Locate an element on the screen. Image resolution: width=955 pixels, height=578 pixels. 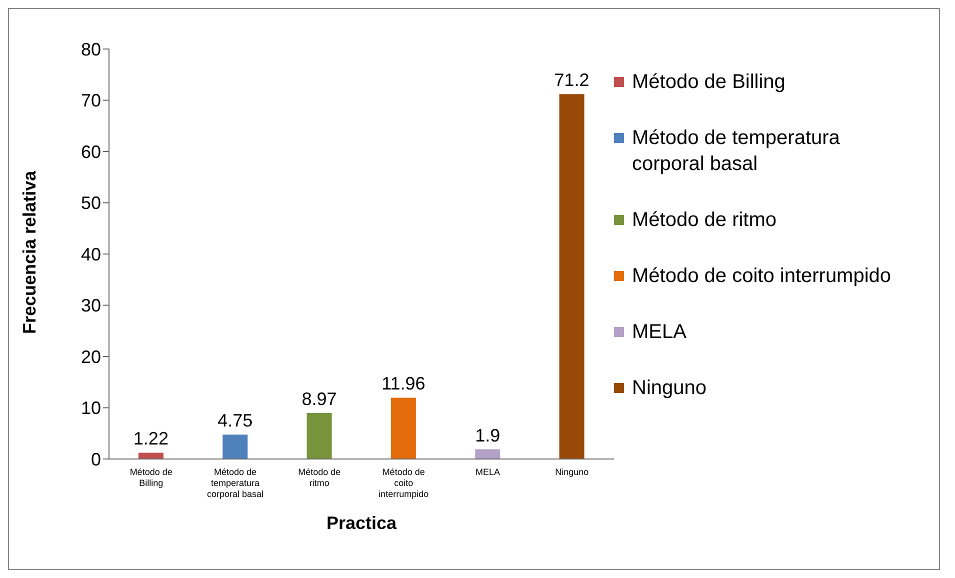
data-label: 1.22 is located at coordinates (150, 438).